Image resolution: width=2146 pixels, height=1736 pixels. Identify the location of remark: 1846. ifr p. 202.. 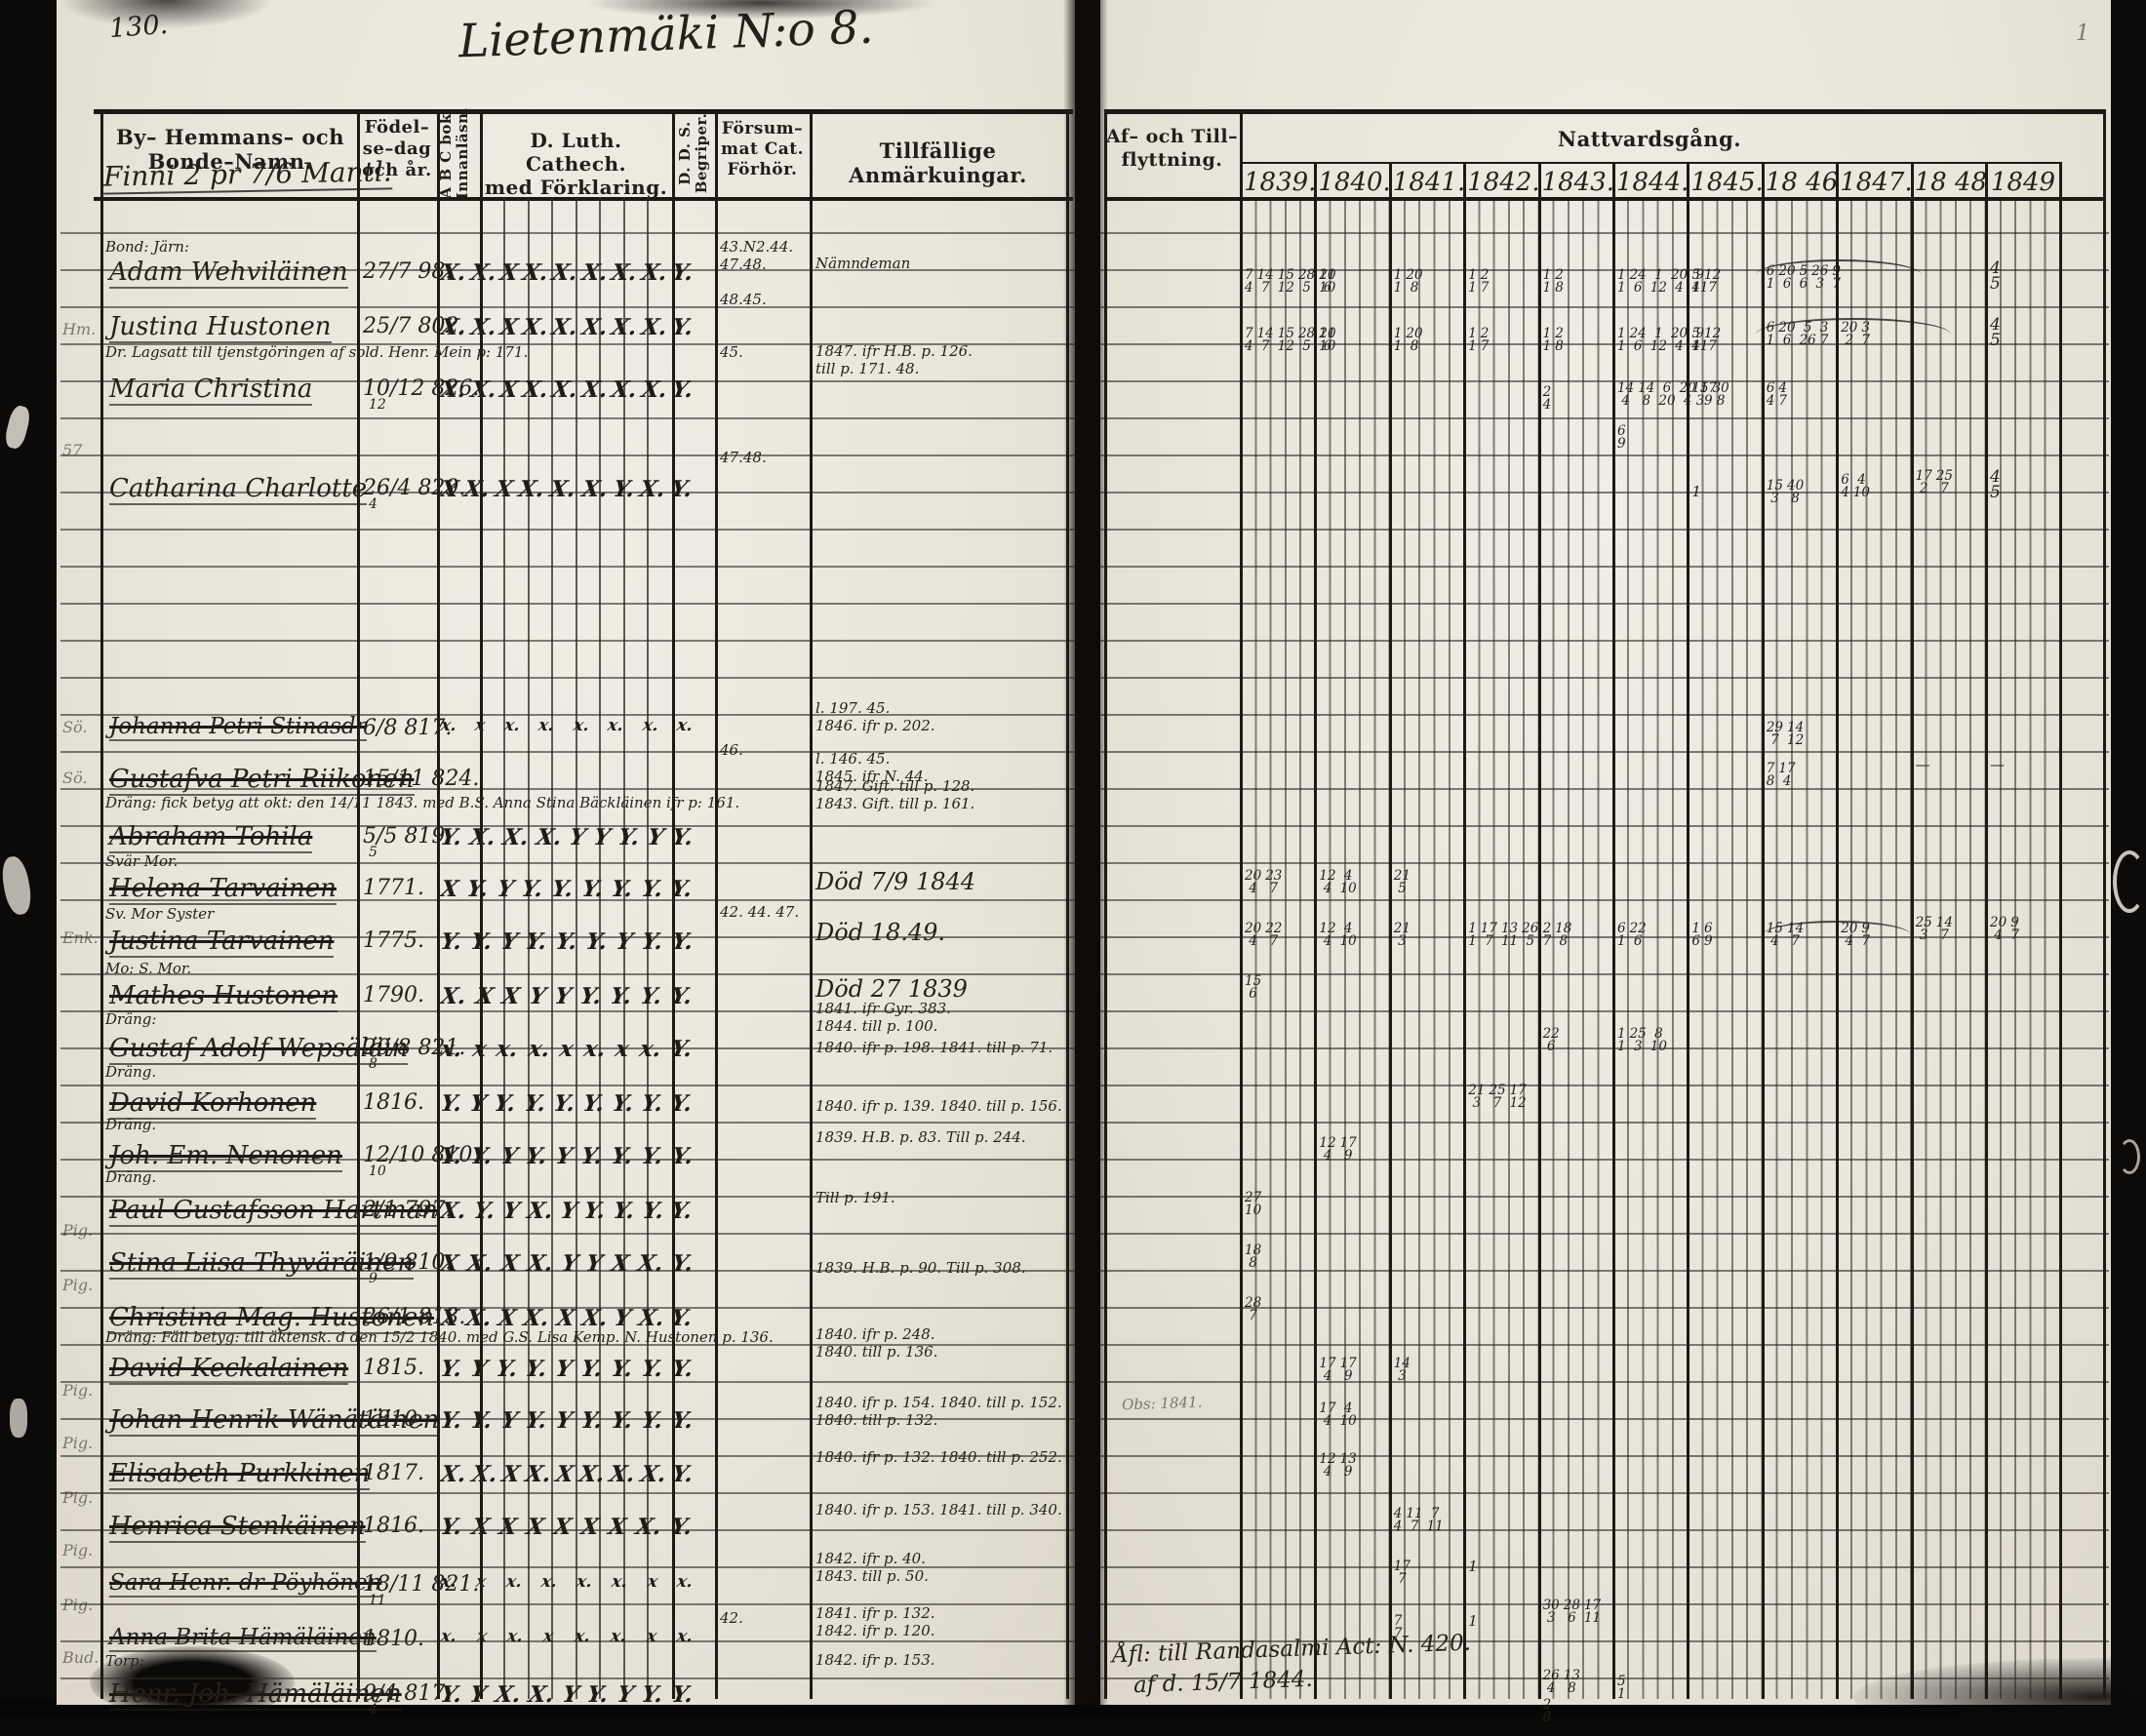
(875, 725).